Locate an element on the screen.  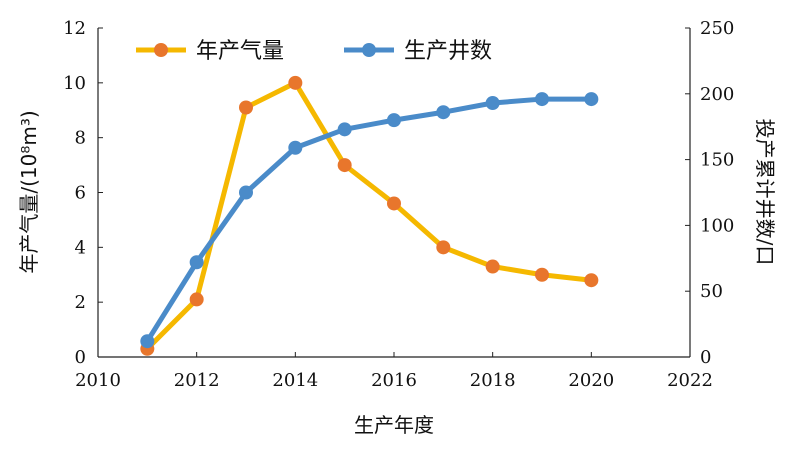
legend-marker-wells is located at coordinates (369, 50).